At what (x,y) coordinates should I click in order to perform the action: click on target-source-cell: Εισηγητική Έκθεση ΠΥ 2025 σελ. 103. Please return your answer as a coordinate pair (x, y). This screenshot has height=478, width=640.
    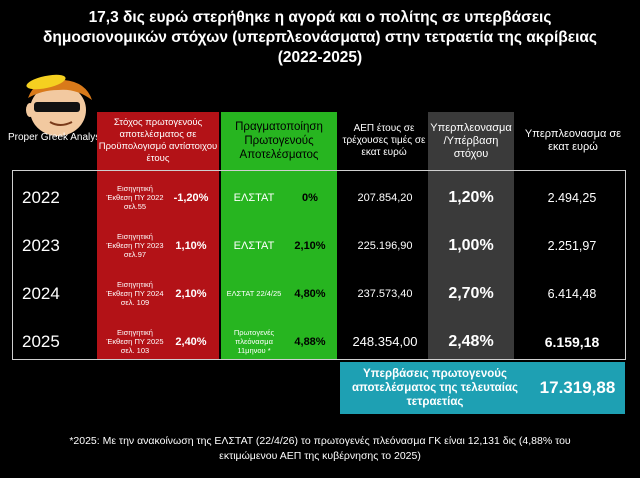
    Looking at the image, I should click on (135, 341).